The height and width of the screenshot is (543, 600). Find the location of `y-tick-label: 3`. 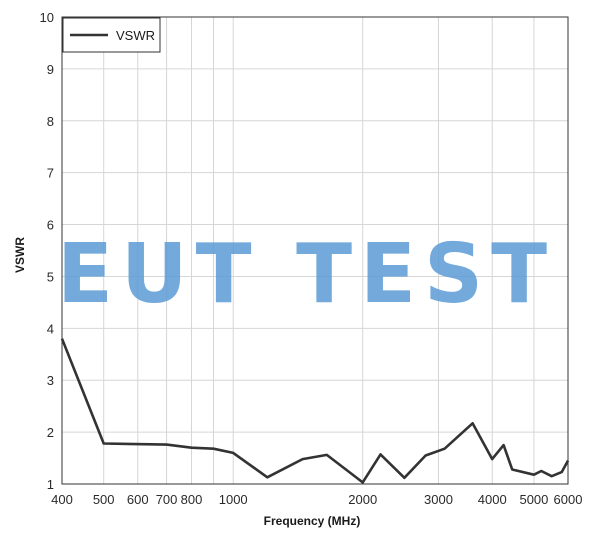

y-tick-label: 3 is located at coordinates (50, 380).